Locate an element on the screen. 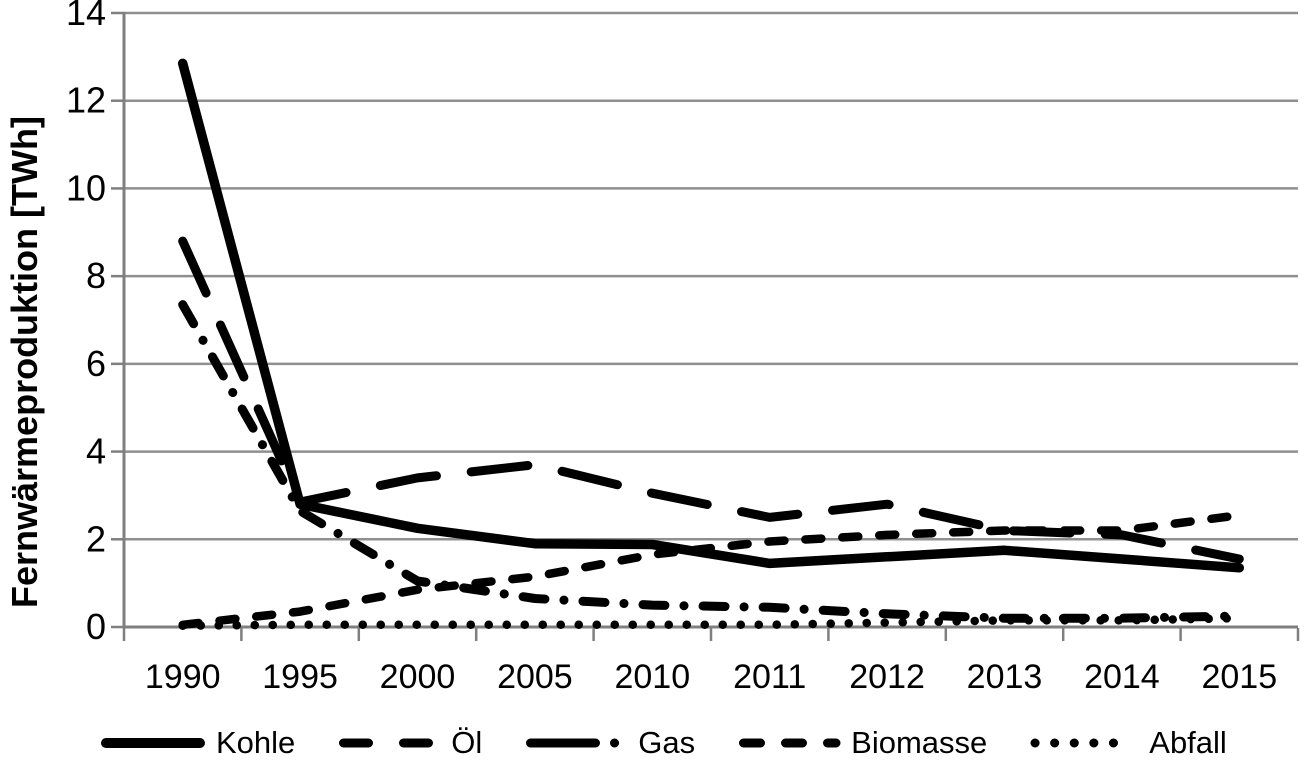 This screenshot has width=1304, height=763. x-tick-label: 2011 is located at coordinates (769, 677).